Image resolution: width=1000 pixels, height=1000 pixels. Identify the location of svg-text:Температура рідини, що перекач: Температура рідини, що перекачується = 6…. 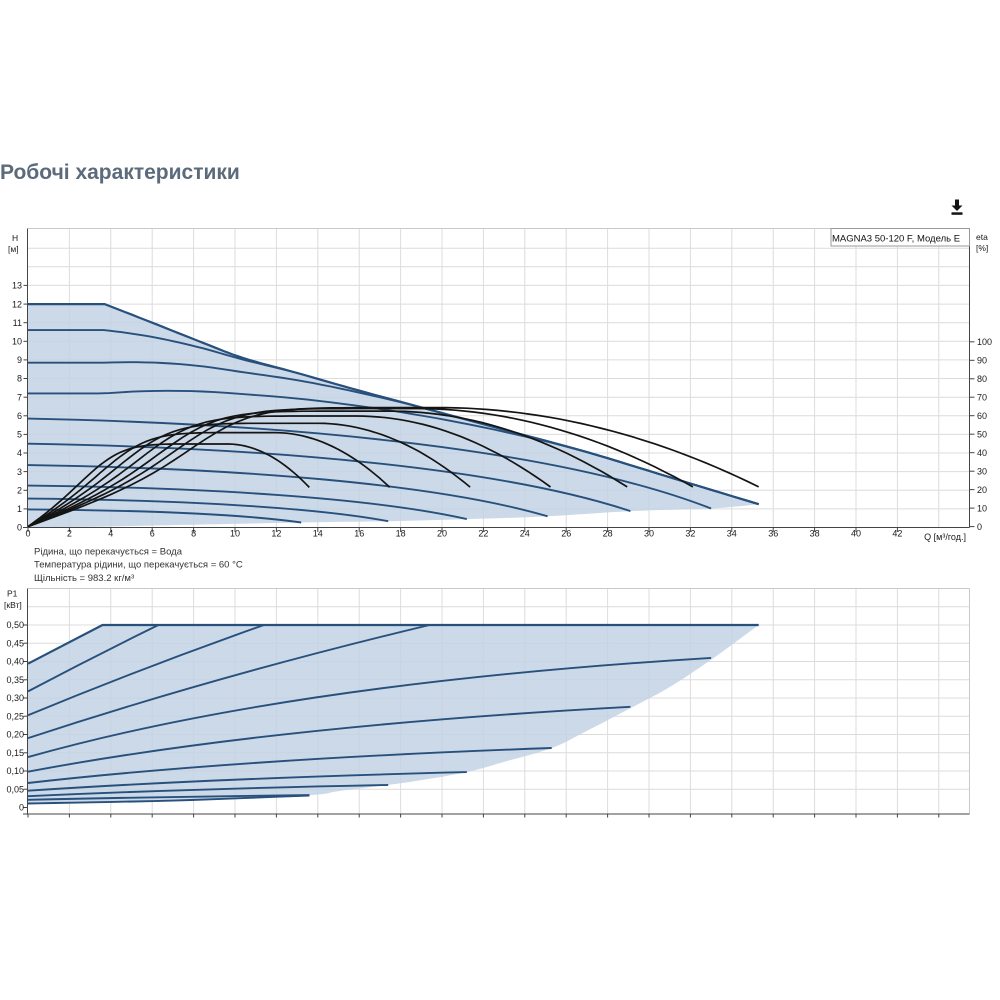
(138, 565).